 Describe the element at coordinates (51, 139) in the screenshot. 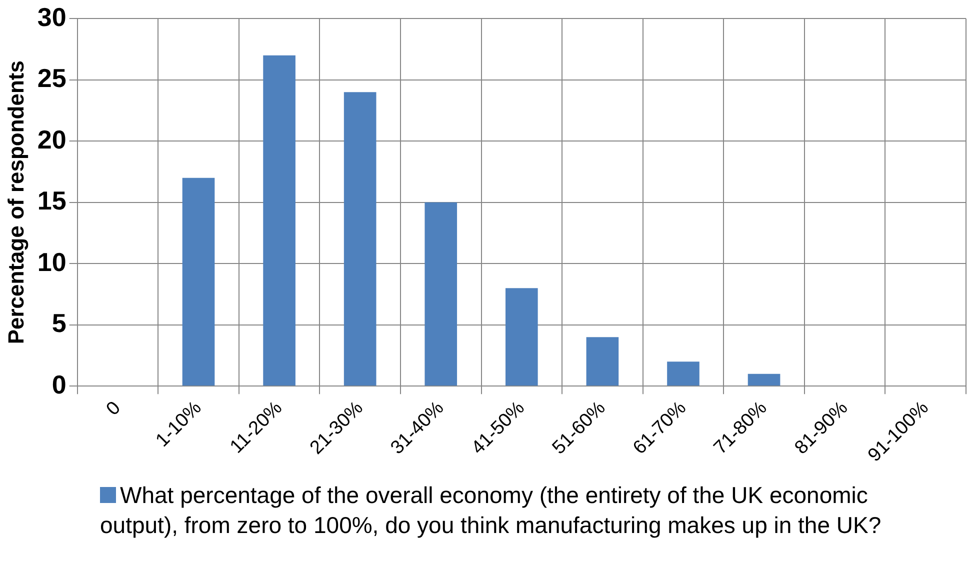

I see `y-tick-label: 20` at that location.